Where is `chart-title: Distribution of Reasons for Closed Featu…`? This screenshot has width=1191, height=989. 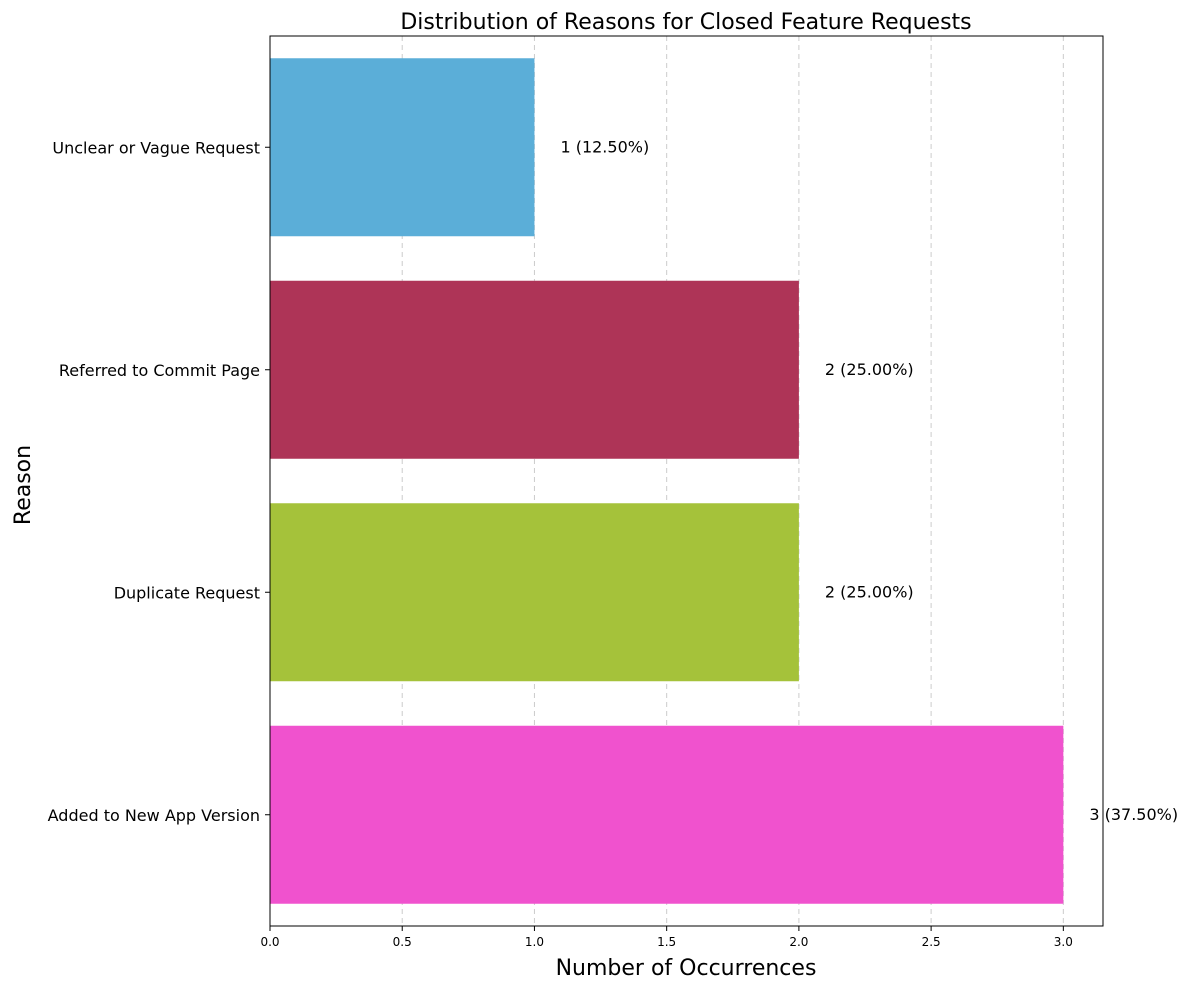
chart-title: Distribution of Reasons for Closed Featu… is located at coordinates (685, 22).